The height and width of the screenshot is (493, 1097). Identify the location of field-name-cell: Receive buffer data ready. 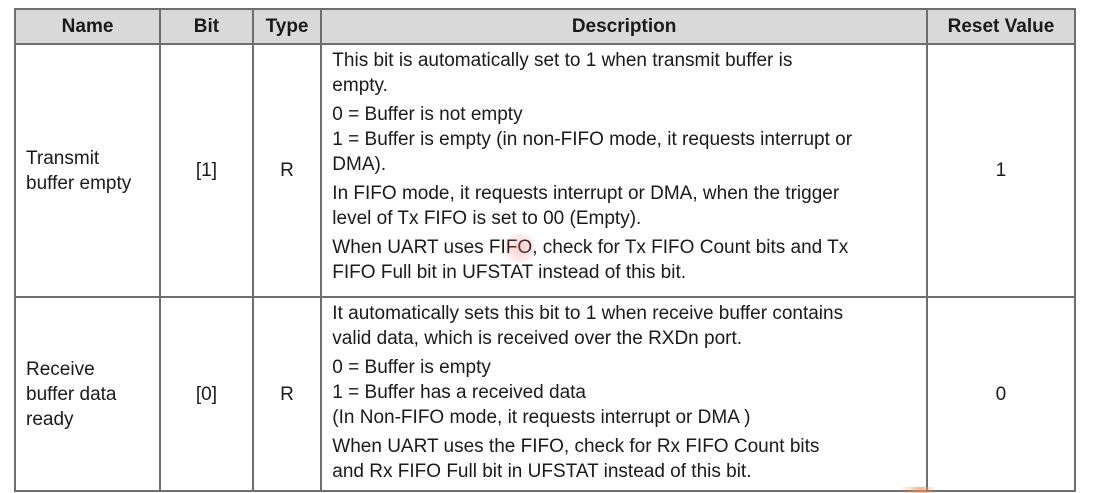
(87, 394).